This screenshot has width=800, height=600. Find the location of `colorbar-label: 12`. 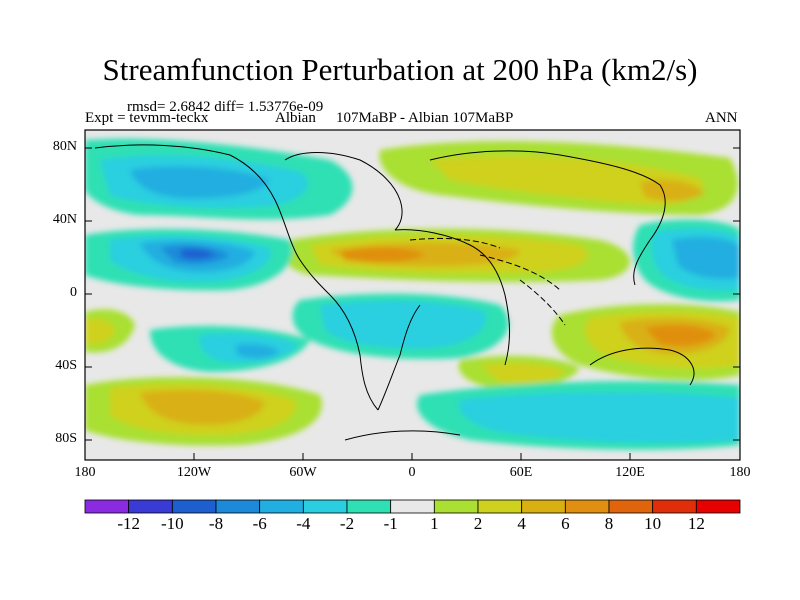

colorbar-label: 12 is located at coordinates (696, 523).